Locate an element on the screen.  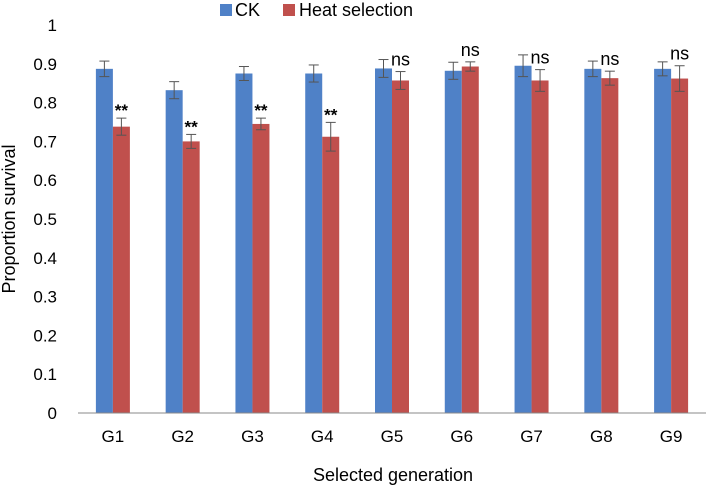
bar-ck-g7 is located at coordinates (523, 239).